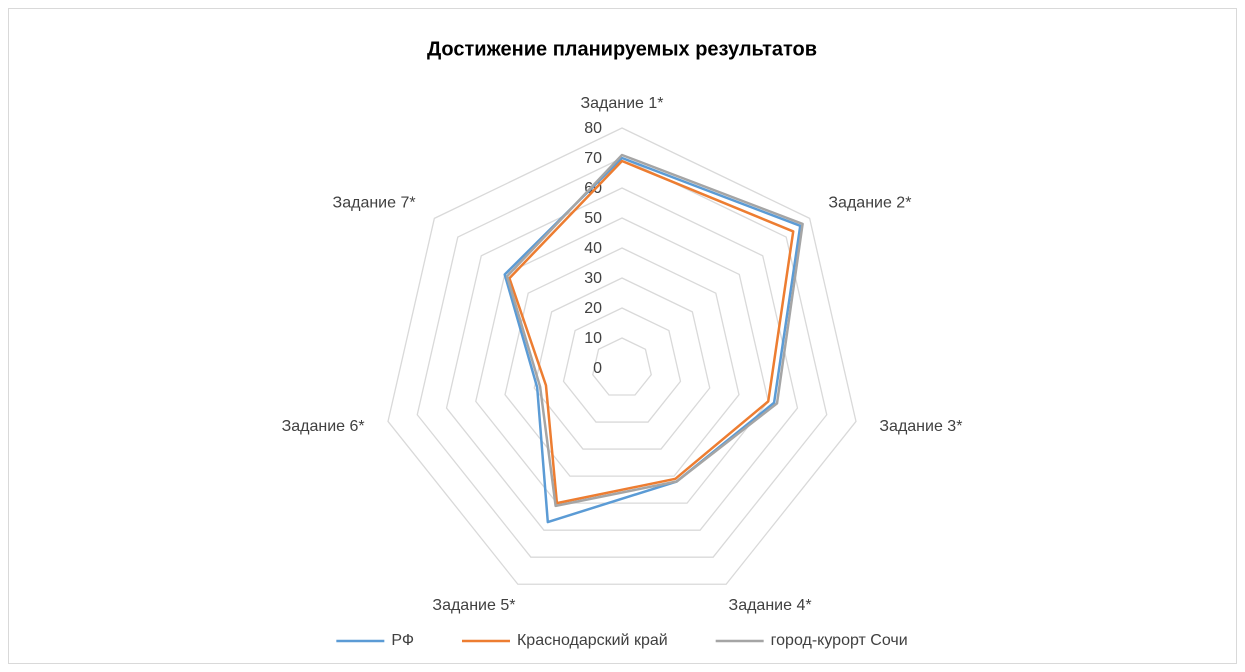 The image size is (1245, 672). I want to click on category-label: Задание 4*, so click(770, 605).